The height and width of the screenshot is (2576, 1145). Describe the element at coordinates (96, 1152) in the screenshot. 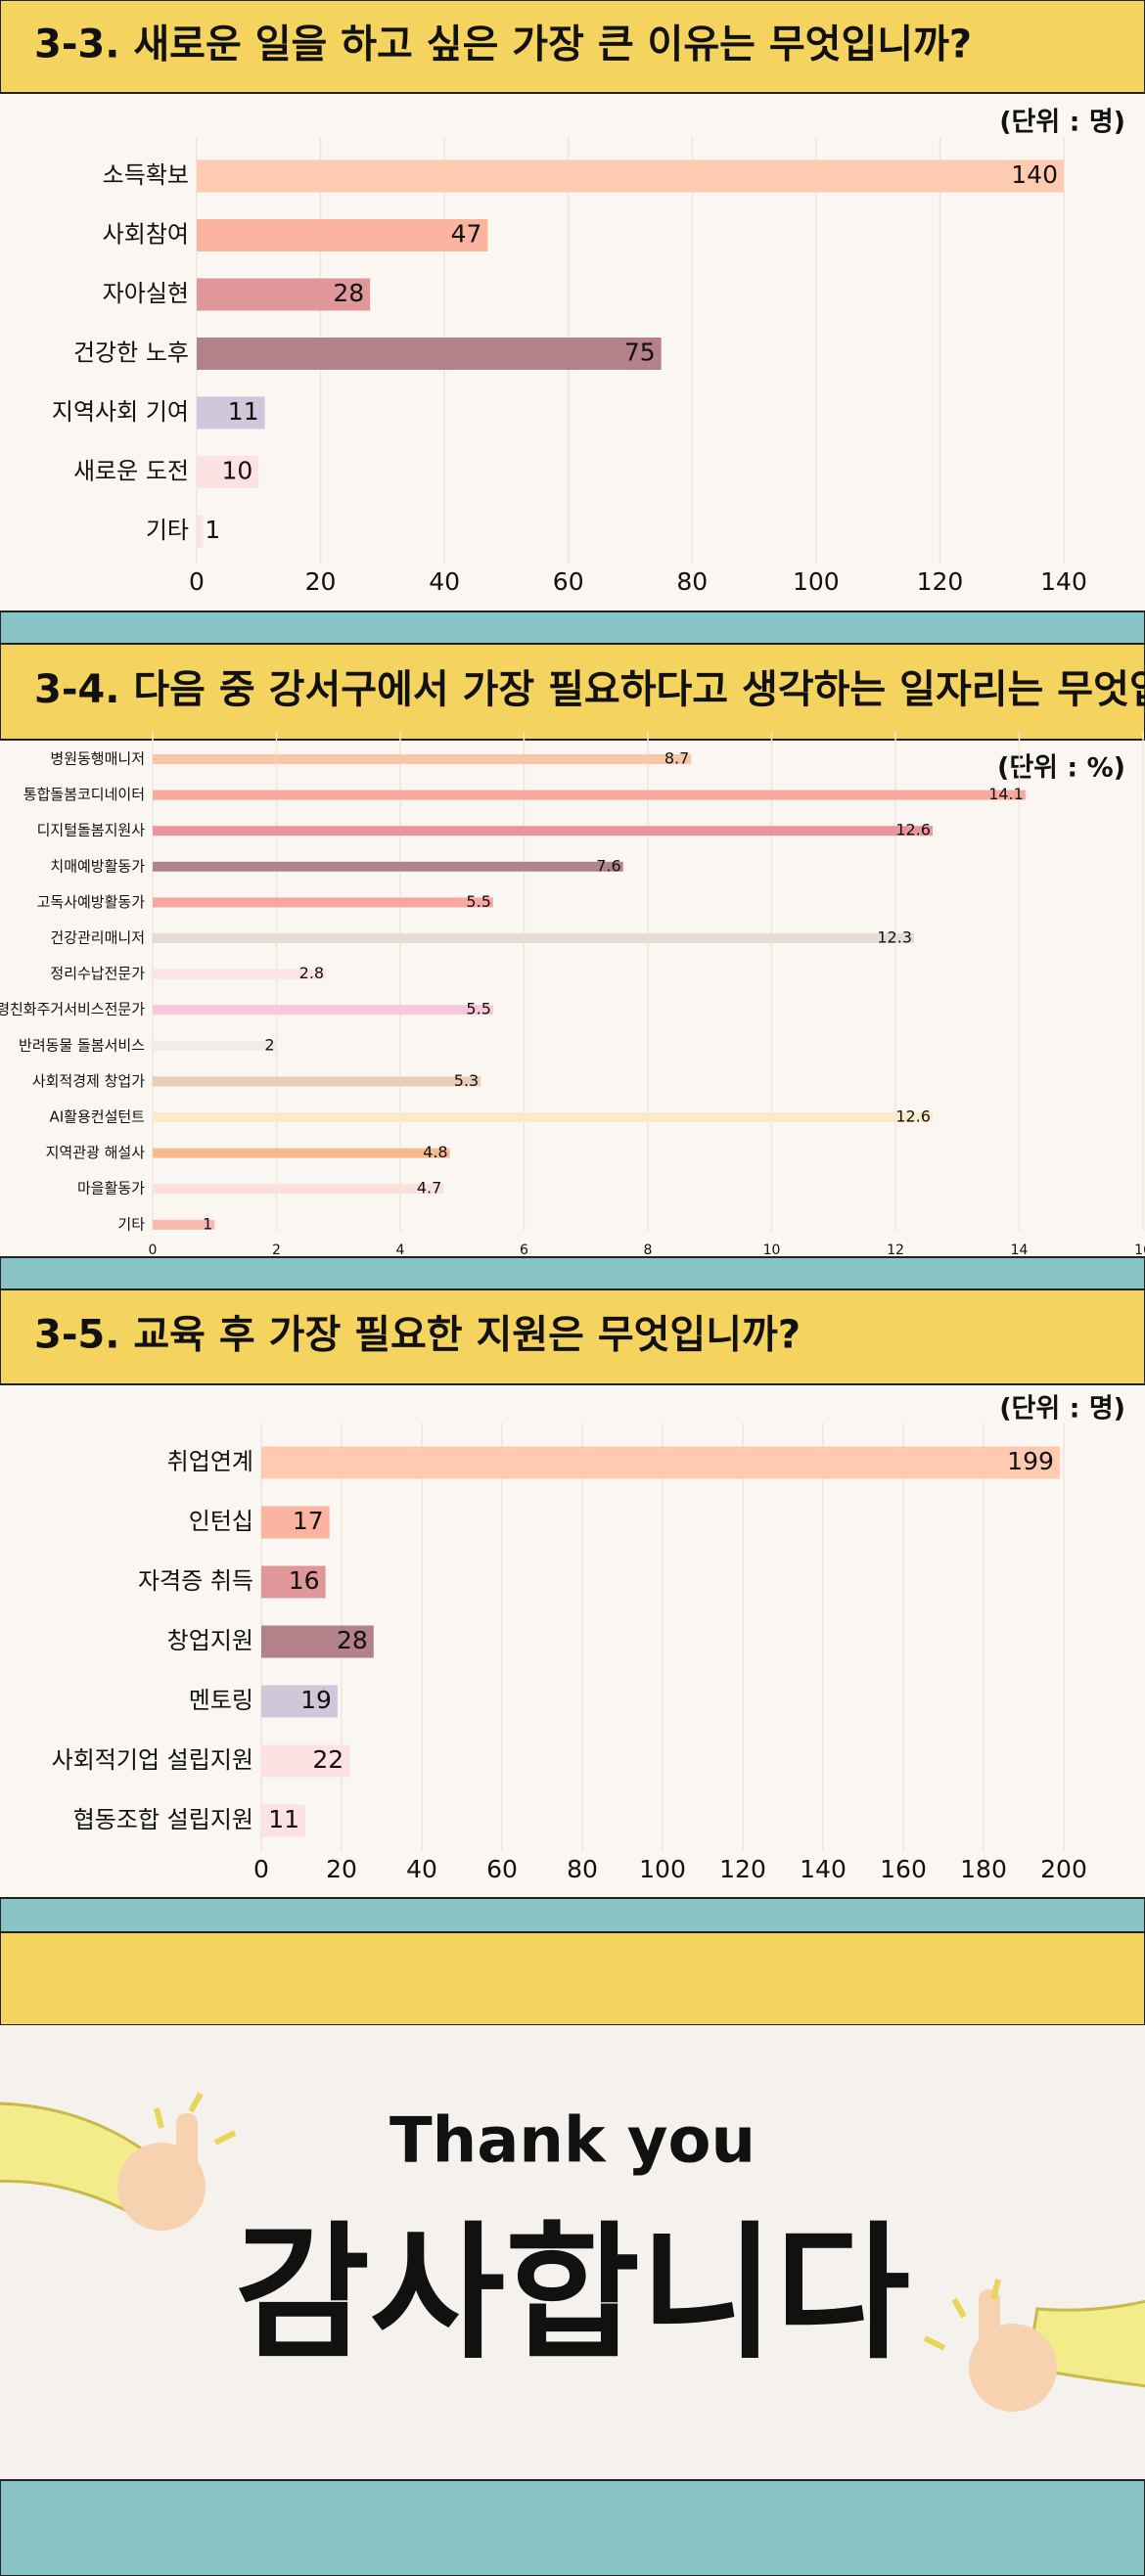

I see `category-label: 지역관광 해설사` at that location.